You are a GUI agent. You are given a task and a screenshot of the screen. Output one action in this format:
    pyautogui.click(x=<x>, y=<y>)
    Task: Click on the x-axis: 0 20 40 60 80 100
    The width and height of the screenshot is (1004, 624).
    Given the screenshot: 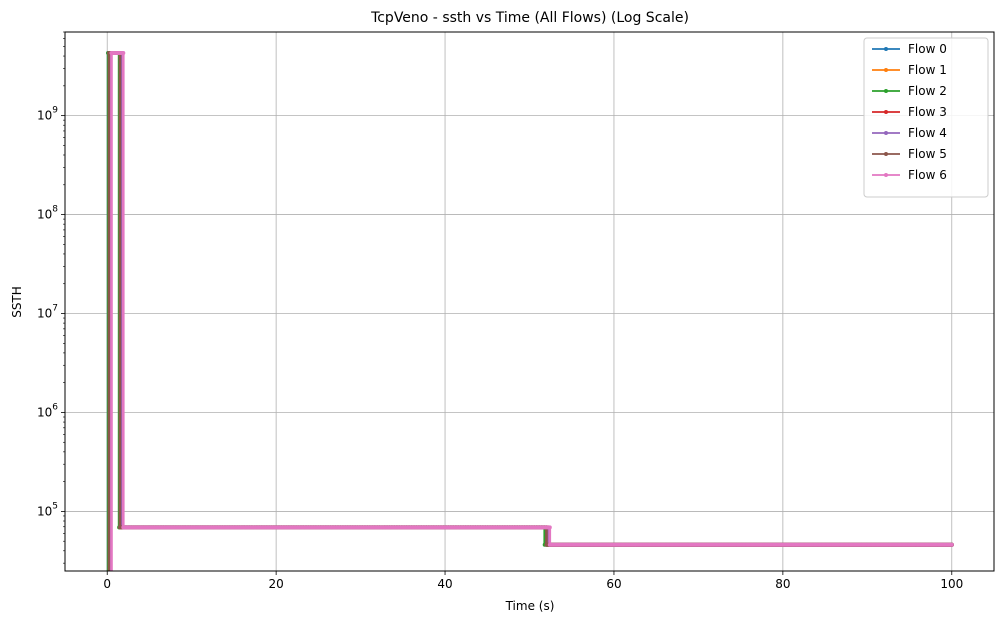 What is the action you would take?
    pyautogui.click(x=533, y=581)
    